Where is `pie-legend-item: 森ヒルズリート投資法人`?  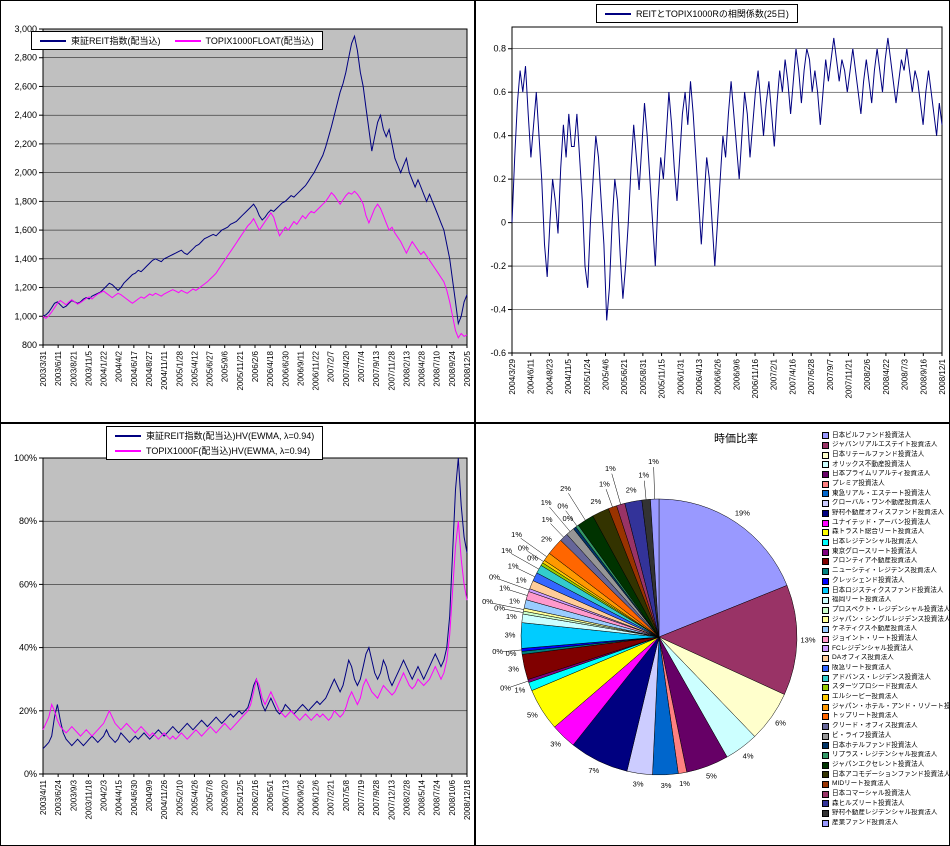 pie-legend-item: 森ヒルズリート投資法人 is located at coordinates (885, 804).